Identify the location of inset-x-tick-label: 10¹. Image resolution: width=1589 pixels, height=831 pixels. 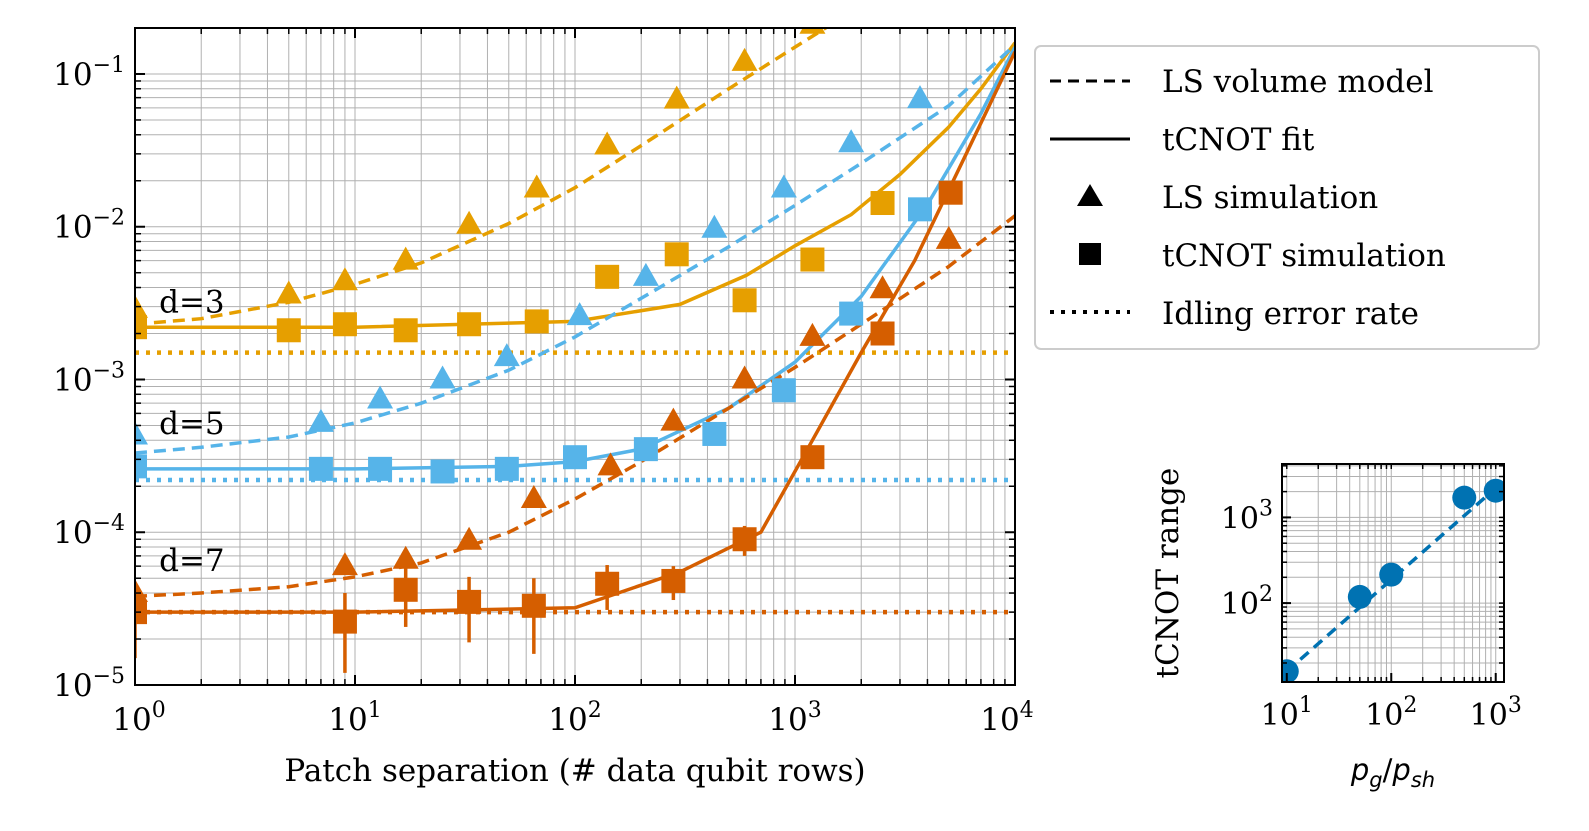
(1287, 713).